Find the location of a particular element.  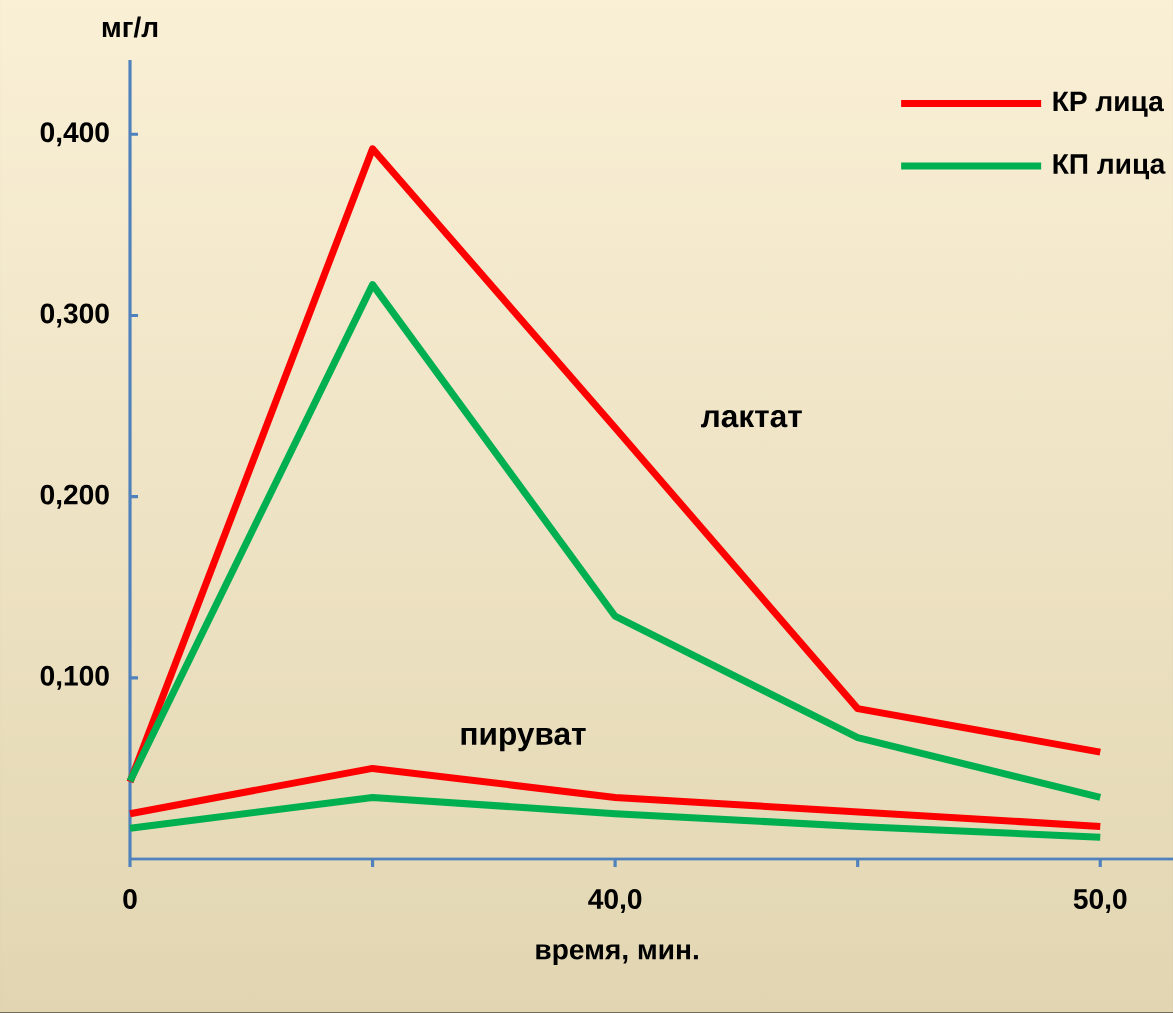

y-tick-label: 0,300 is located at coordinates (74, 315).